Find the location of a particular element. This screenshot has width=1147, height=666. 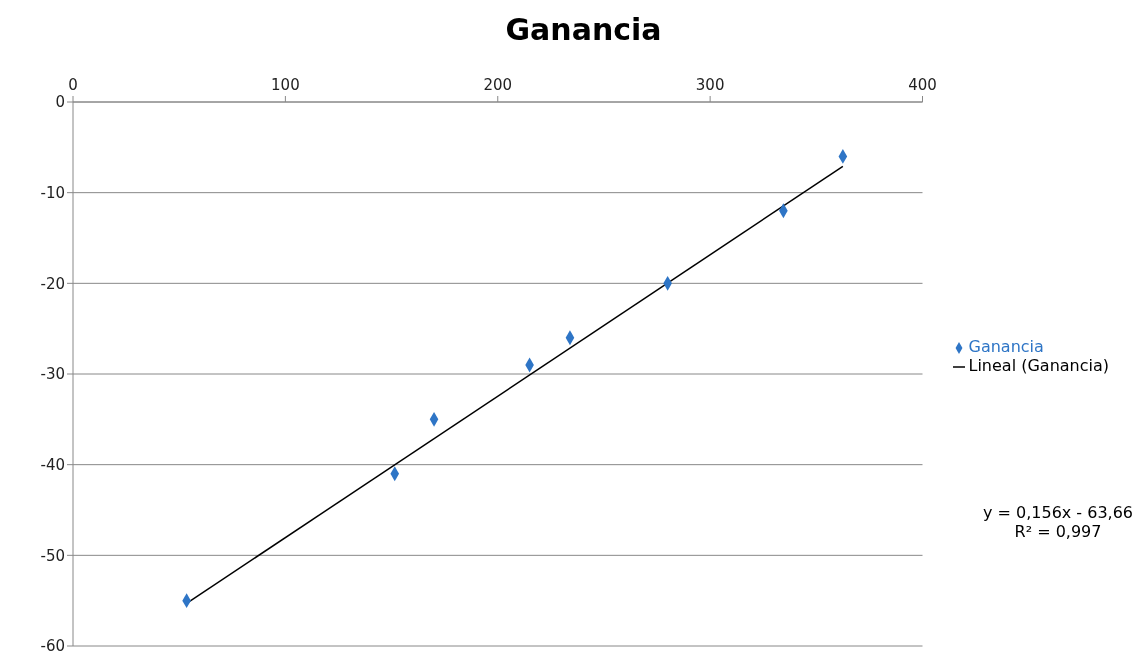

text: y = 0,156x - 63,66 is located at coordinates (1058, 512).